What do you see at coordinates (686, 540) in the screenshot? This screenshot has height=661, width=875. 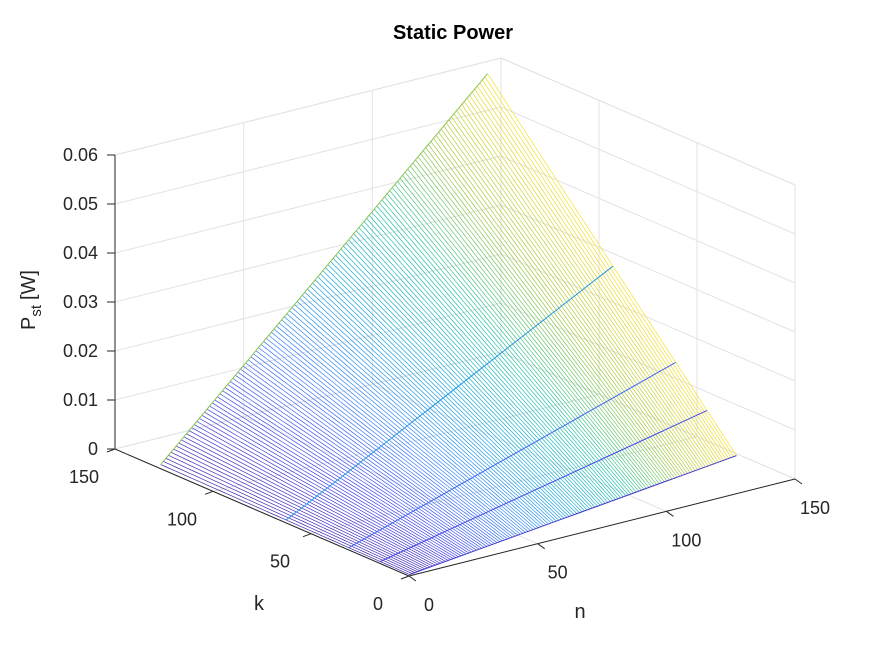 I see `n-tick-label: 100` at bounding box center [686, 540].